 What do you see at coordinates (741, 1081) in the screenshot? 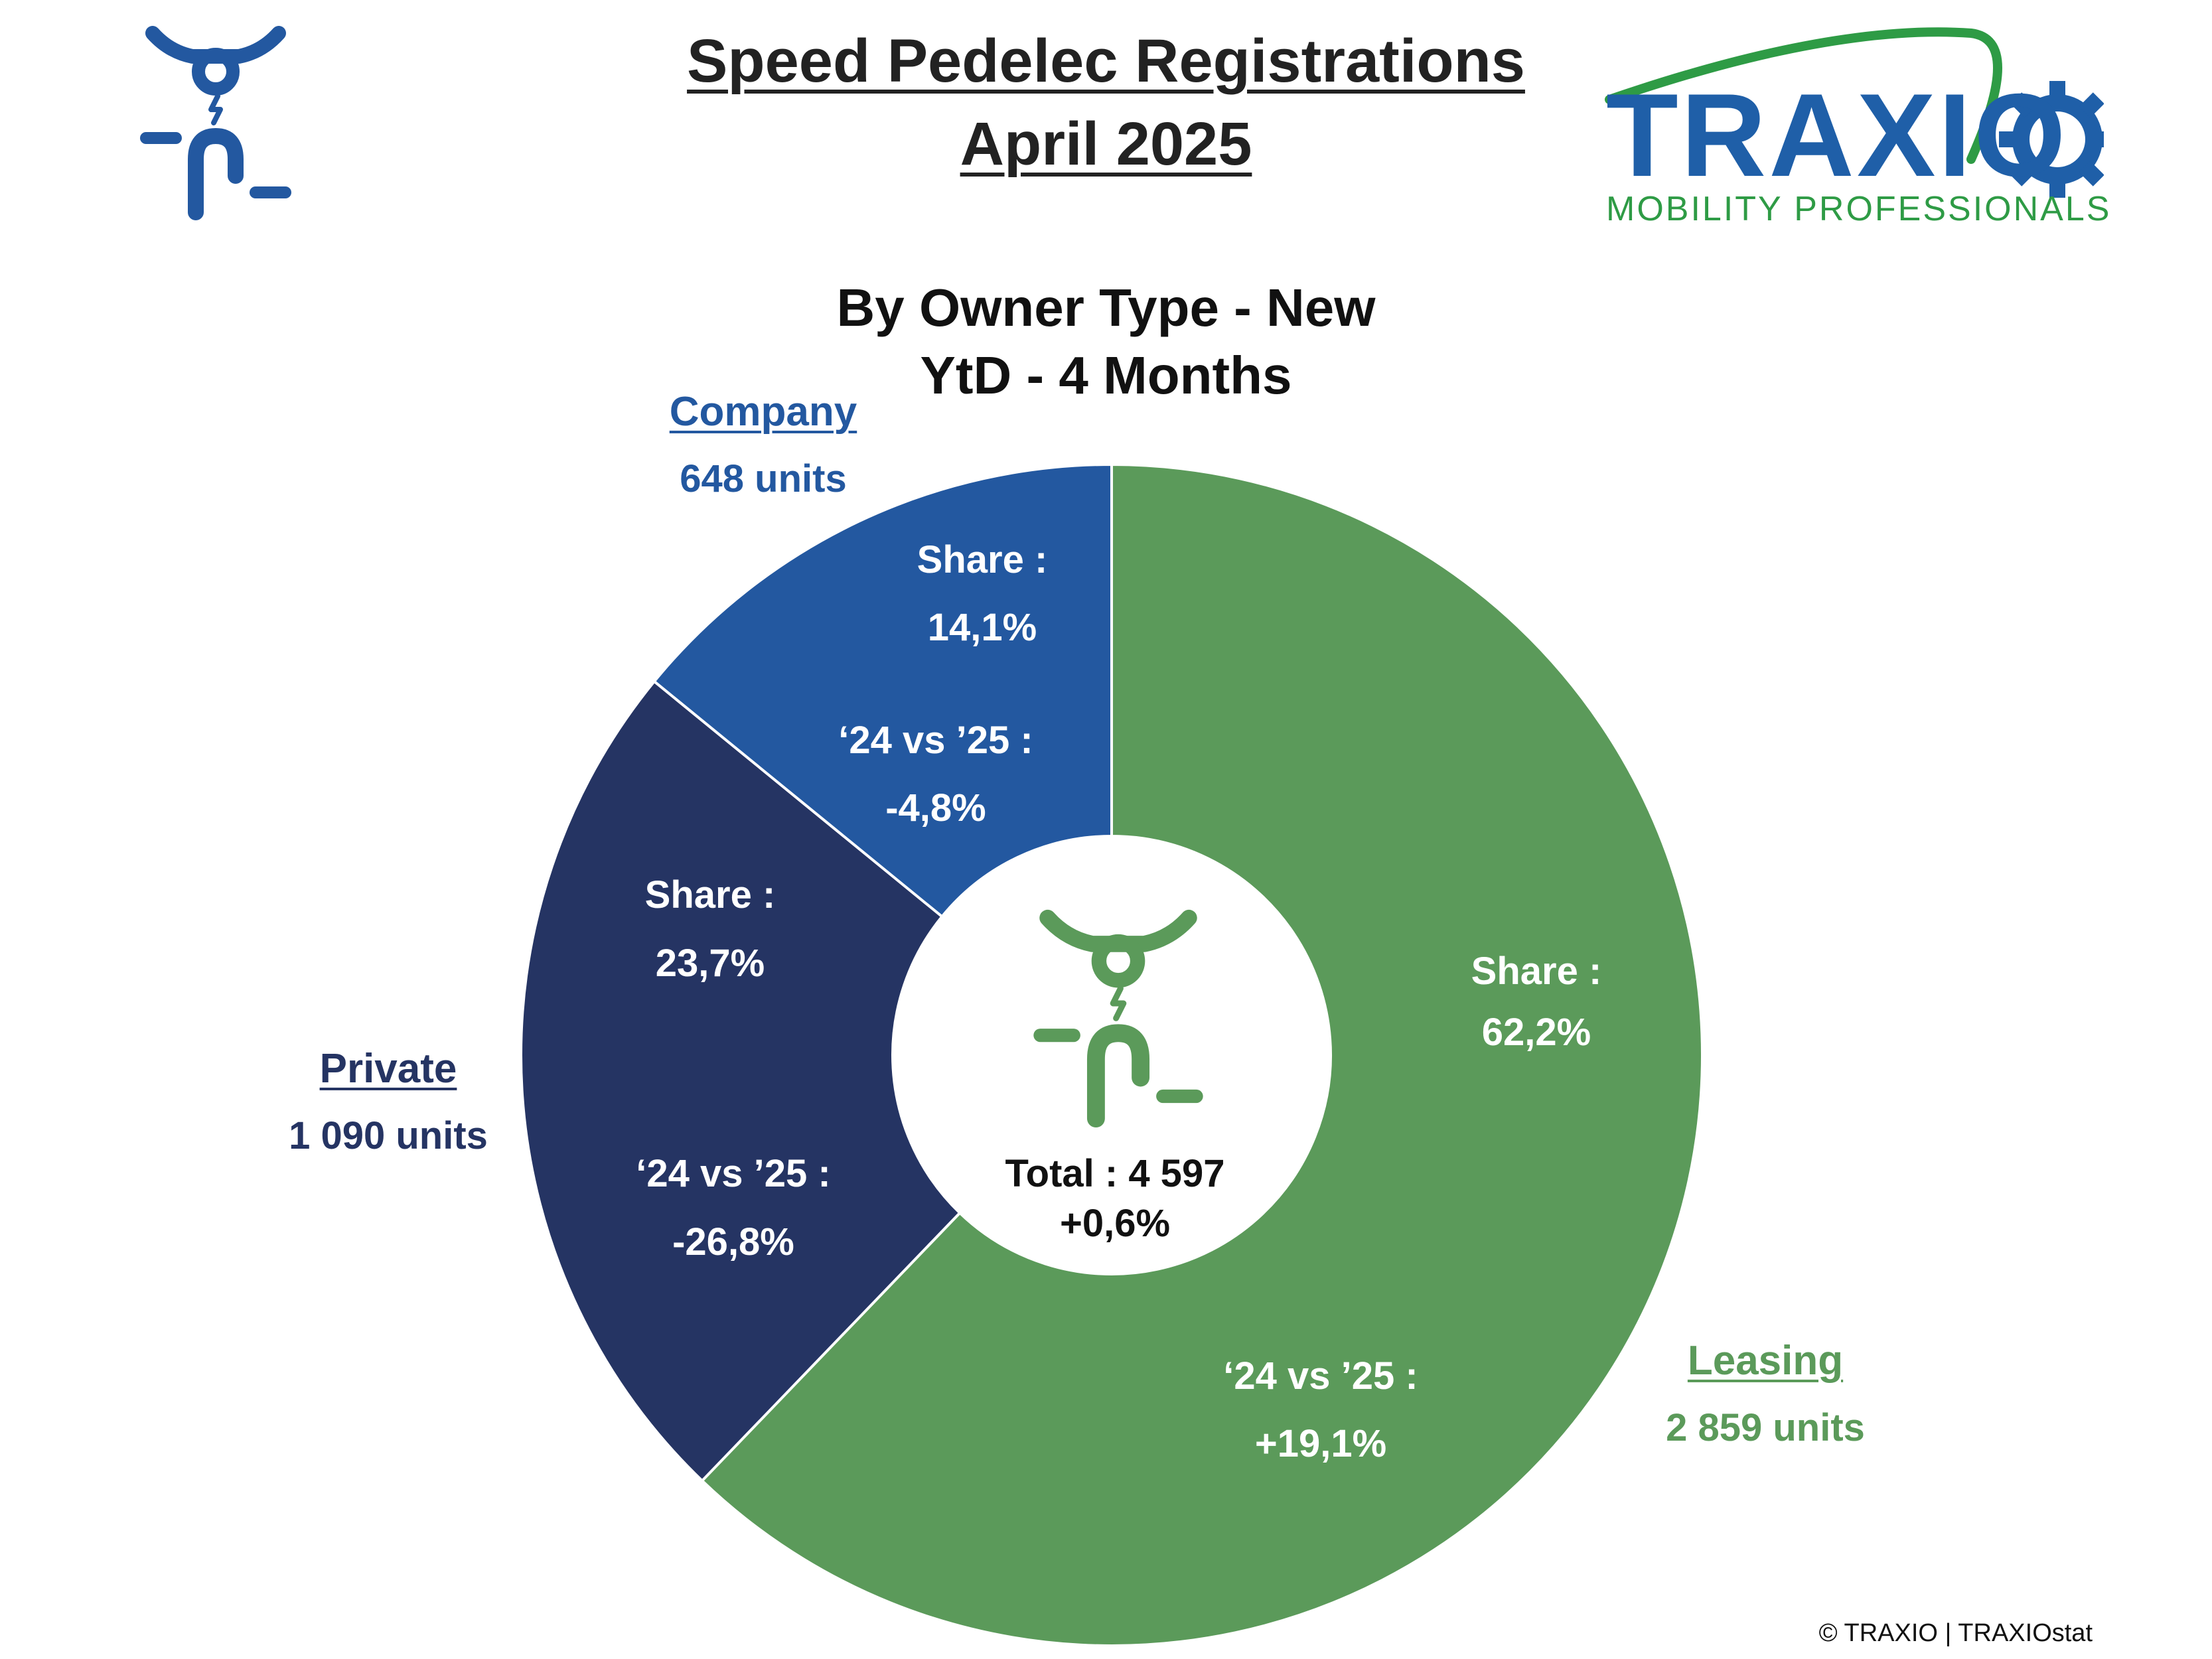
I see `donut-slice-private` at bounding box center [741, 1081].